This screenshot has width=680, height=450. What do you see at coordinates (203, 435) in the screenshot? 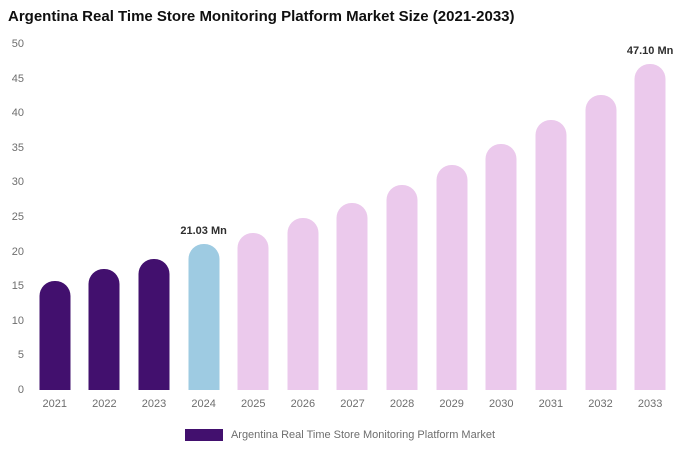
I see `legend-swatch-icon` at bounding box center [203, 435].